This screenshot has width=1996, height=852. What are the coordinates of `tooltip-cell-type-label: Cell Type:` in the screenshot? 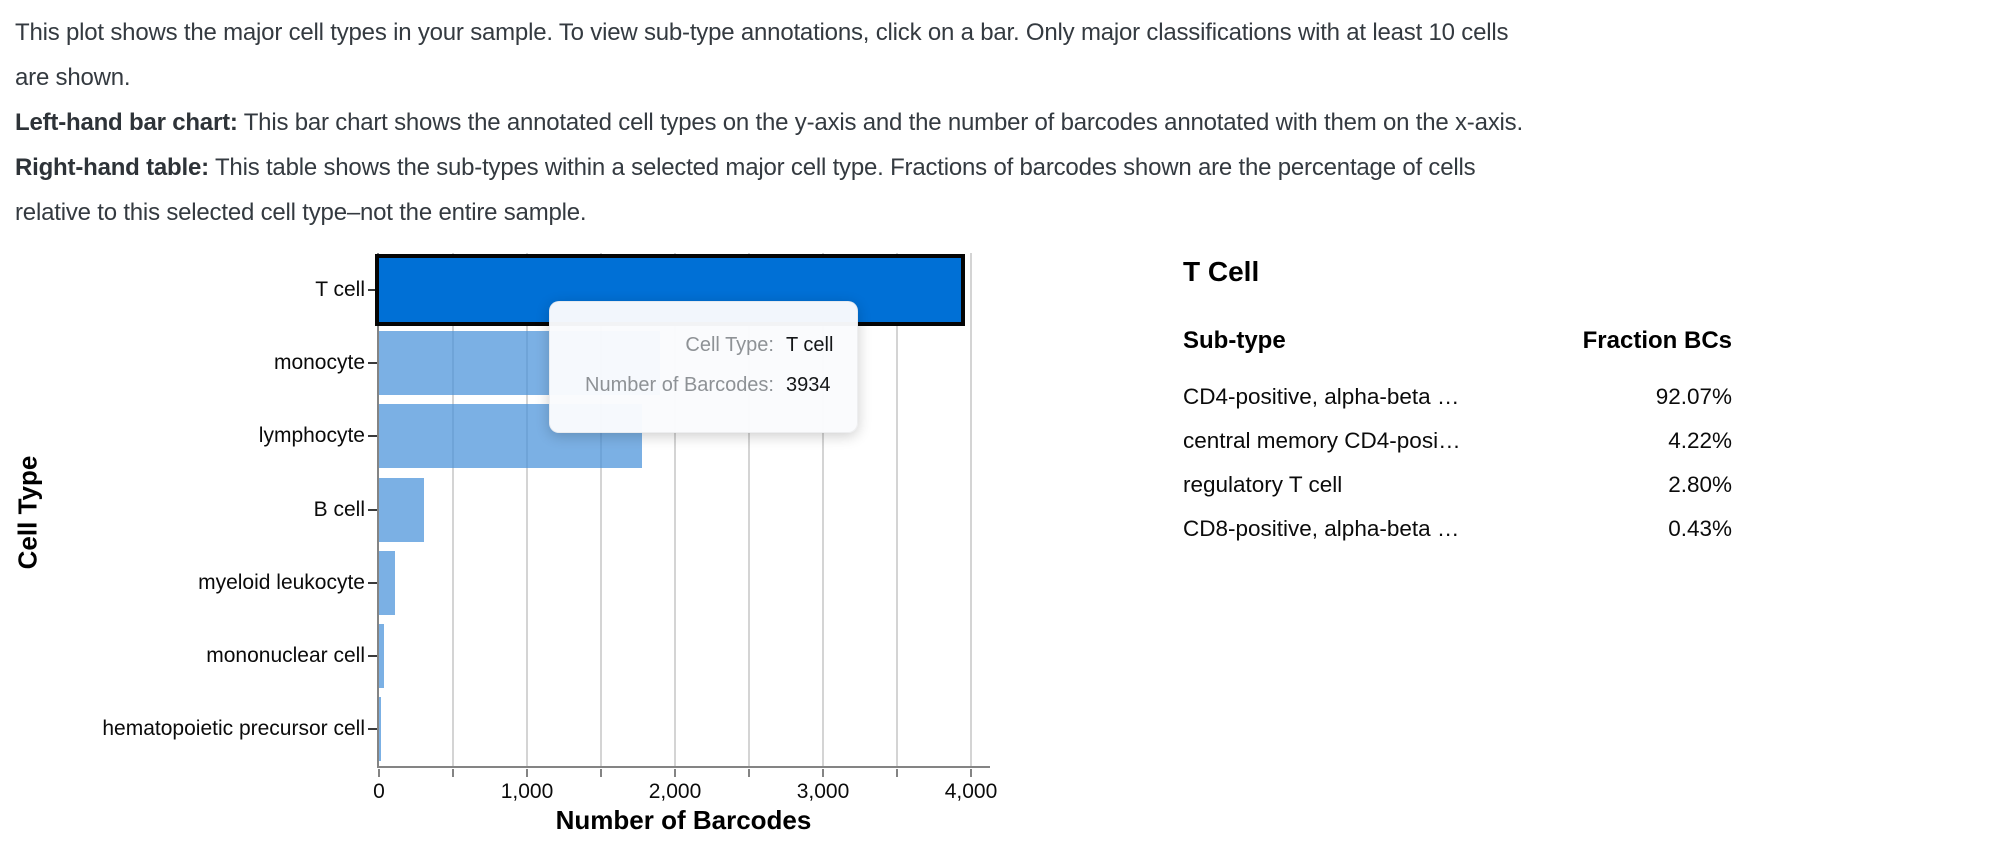 It's located at (729, 345).